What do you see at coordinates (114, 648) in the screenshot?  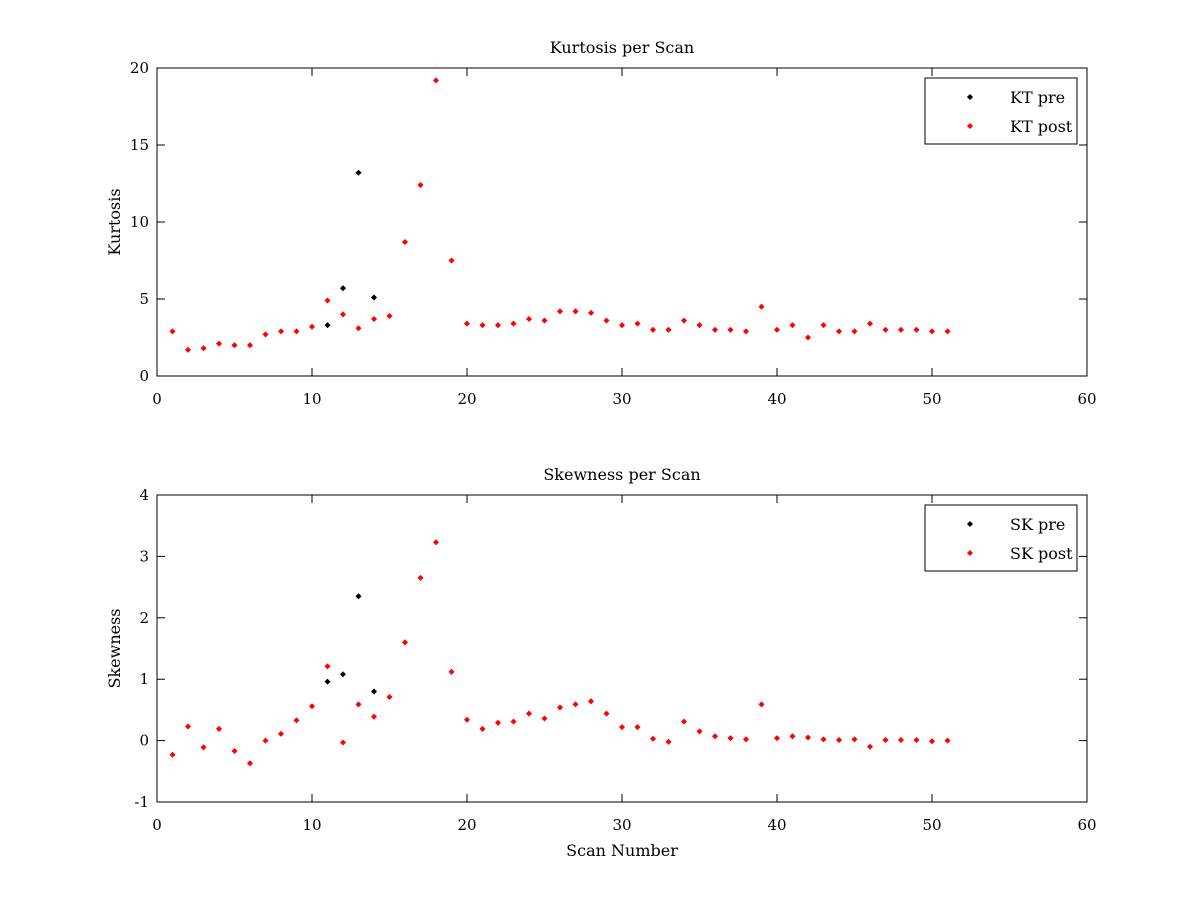 I see `y-axis-label: Skewness` at bounding box center [114, 648].